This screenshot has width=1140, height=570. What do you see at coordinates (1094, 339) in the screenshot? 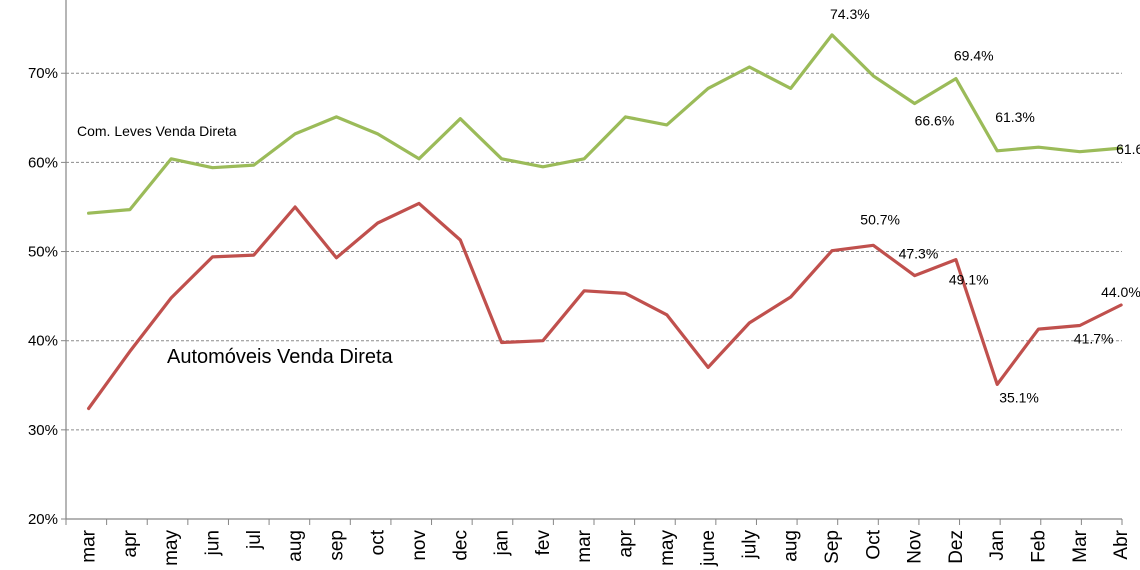
I see `data-label: 41.7%` at bounding box center [1094, 339].